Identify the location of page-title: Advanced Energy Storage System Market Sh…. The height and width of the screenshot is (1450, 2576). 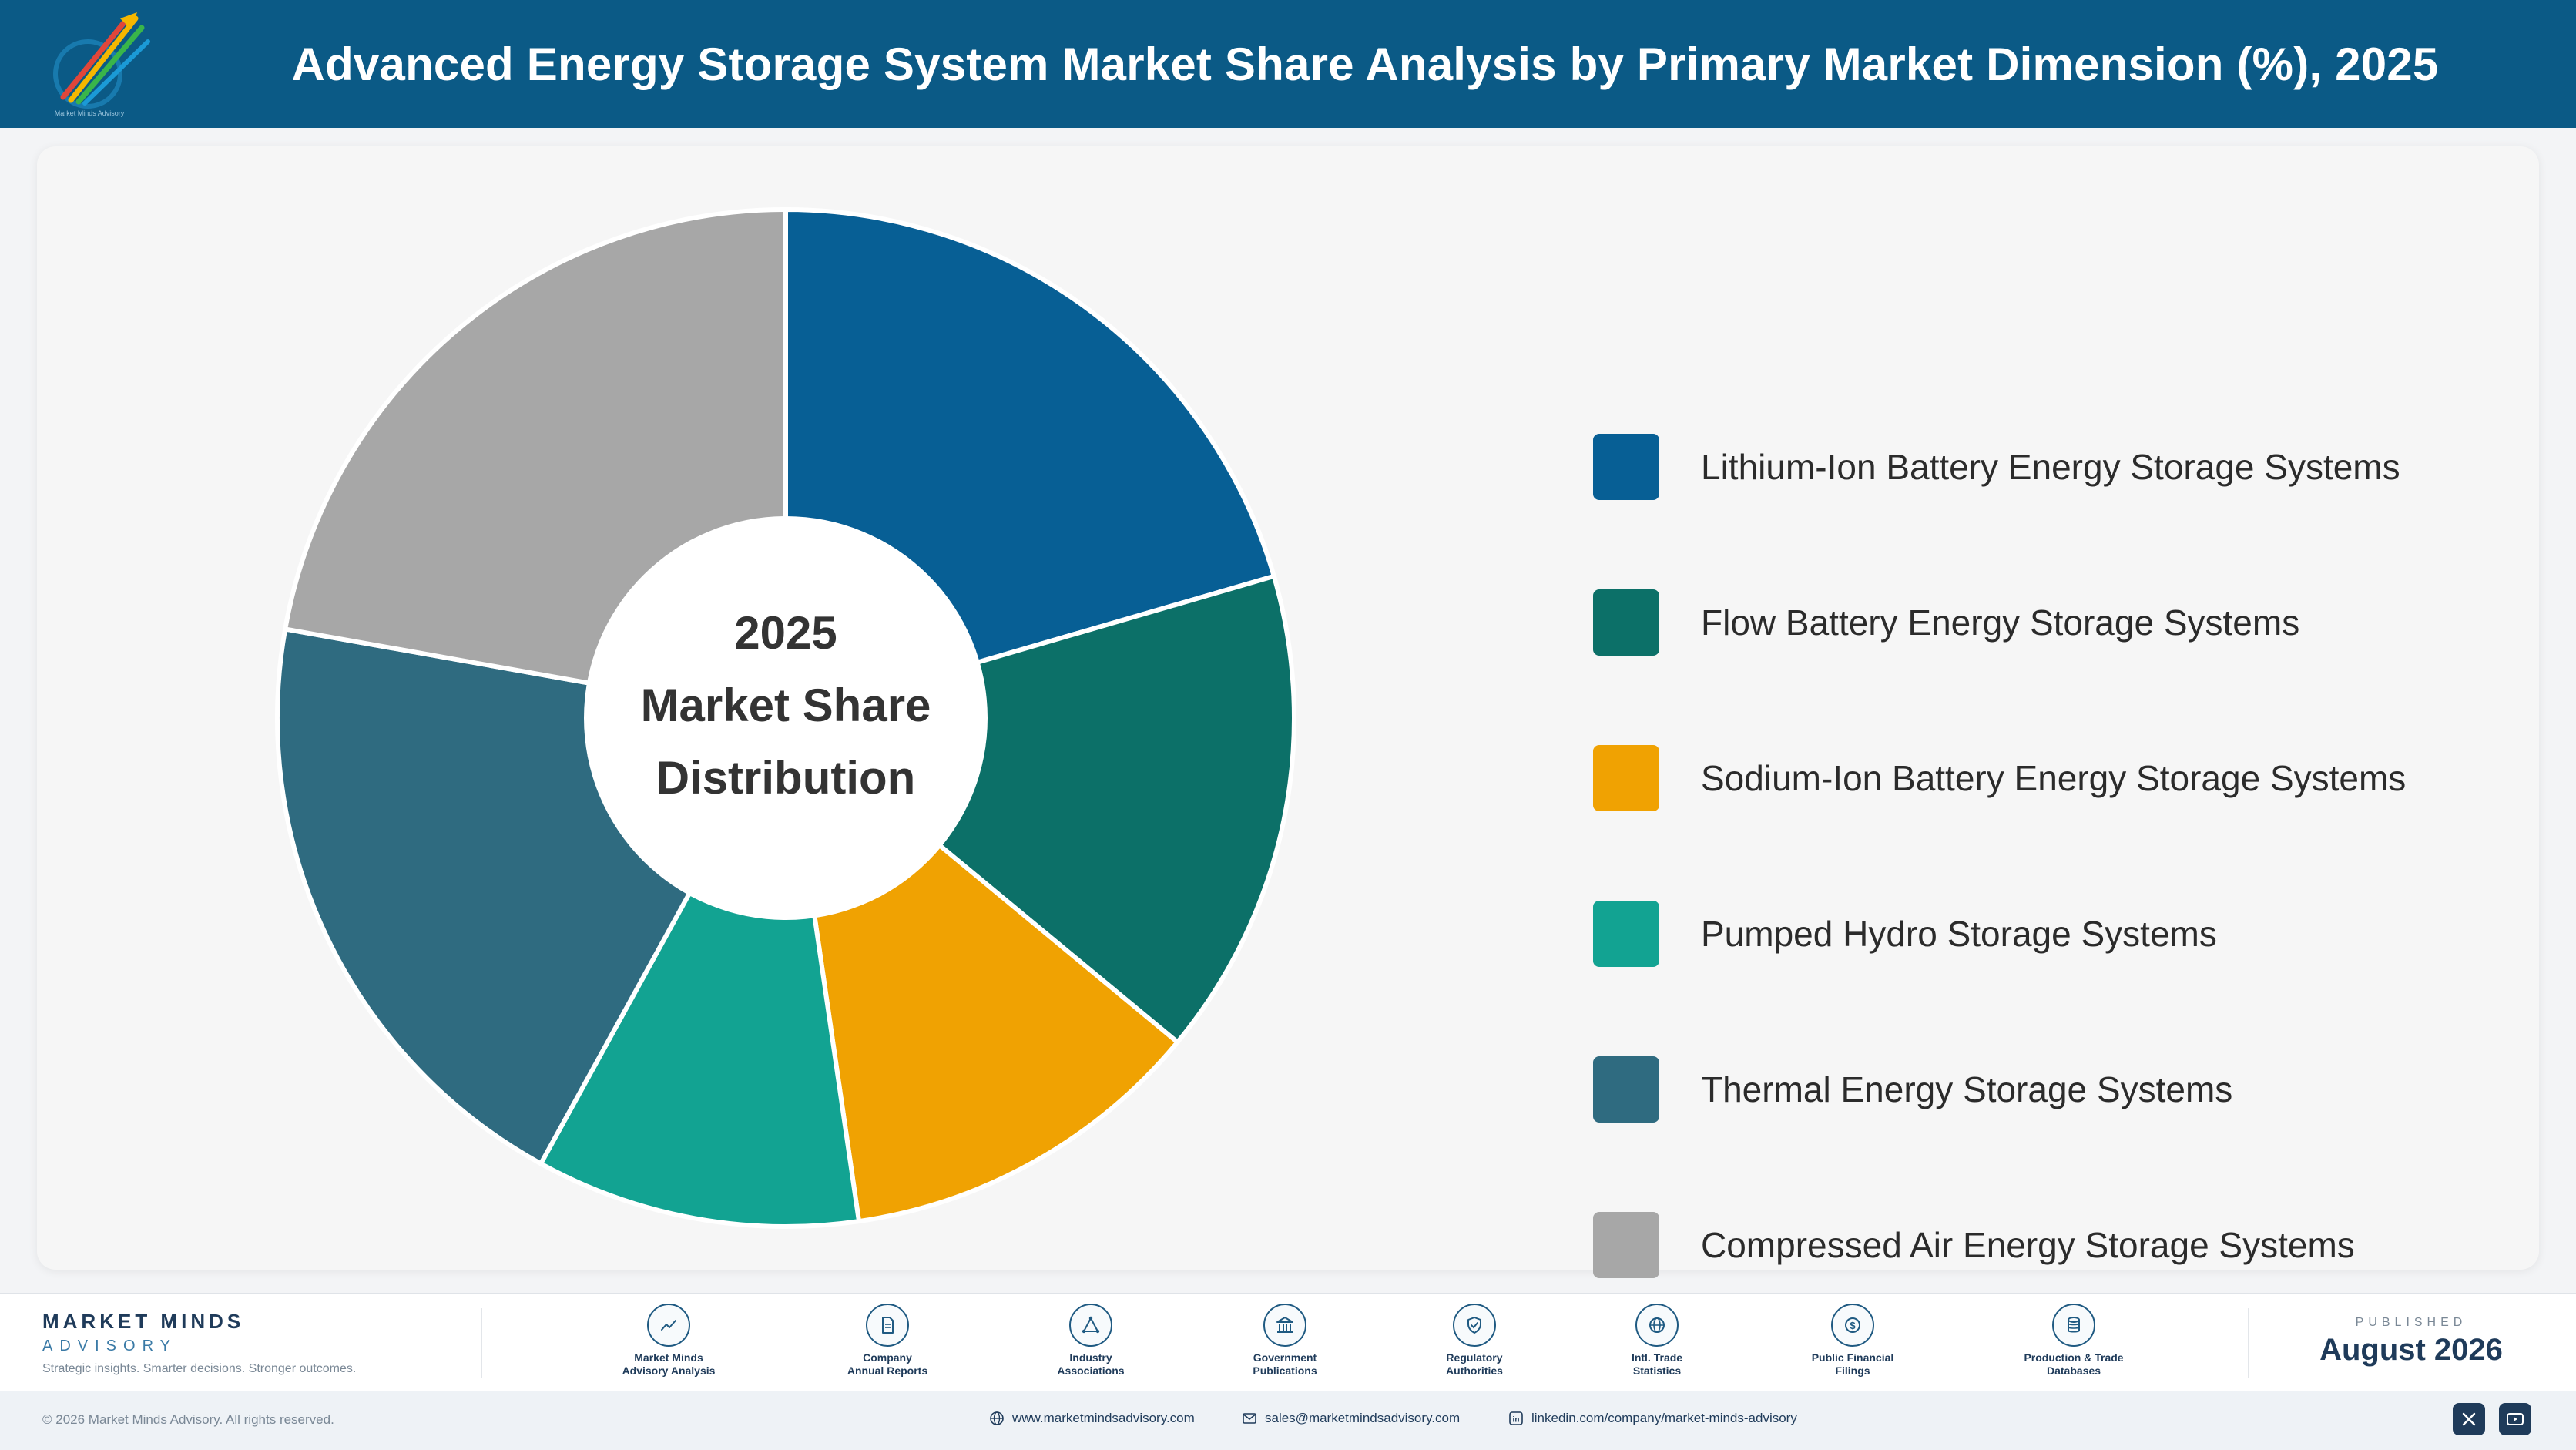
(1365, 64).